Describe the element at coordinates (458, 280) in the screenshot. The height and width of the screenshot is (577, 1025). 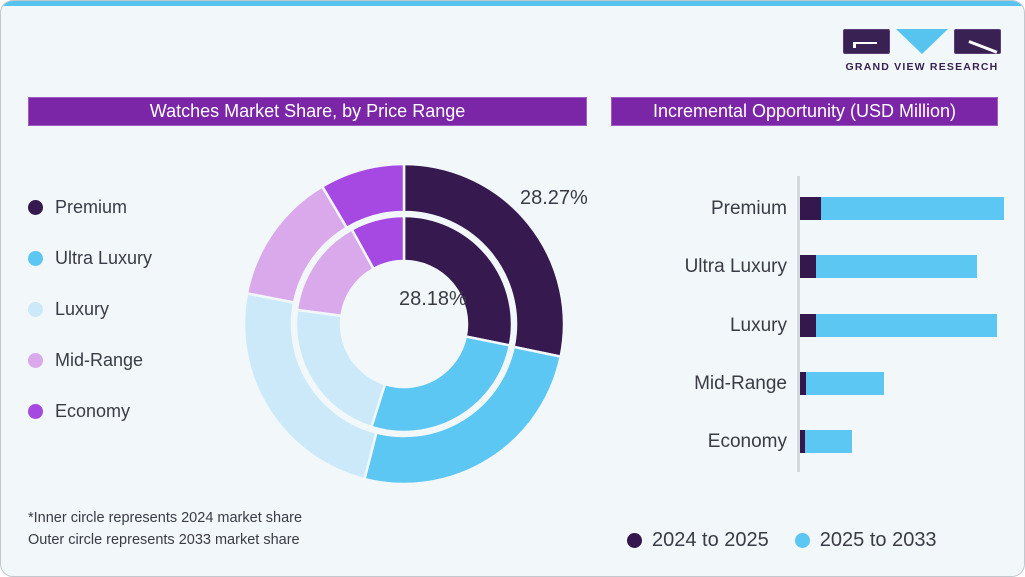
I see `donut-inner-segment-premium` at that location.